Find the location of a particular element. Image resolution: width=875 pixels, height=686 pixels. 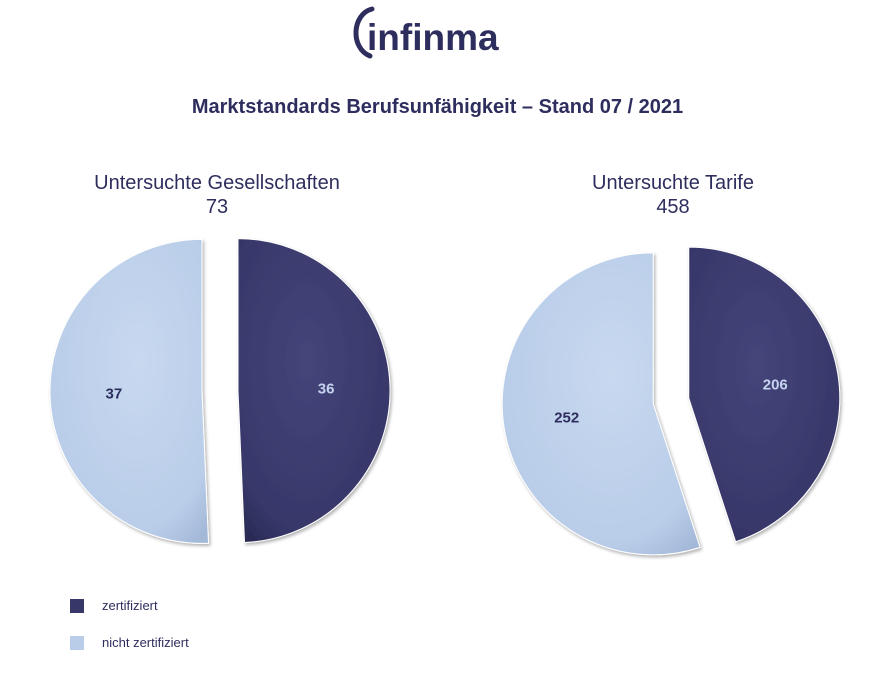

pie-2-title: Untersuchte Tarife is located at coordinates (673, 183).